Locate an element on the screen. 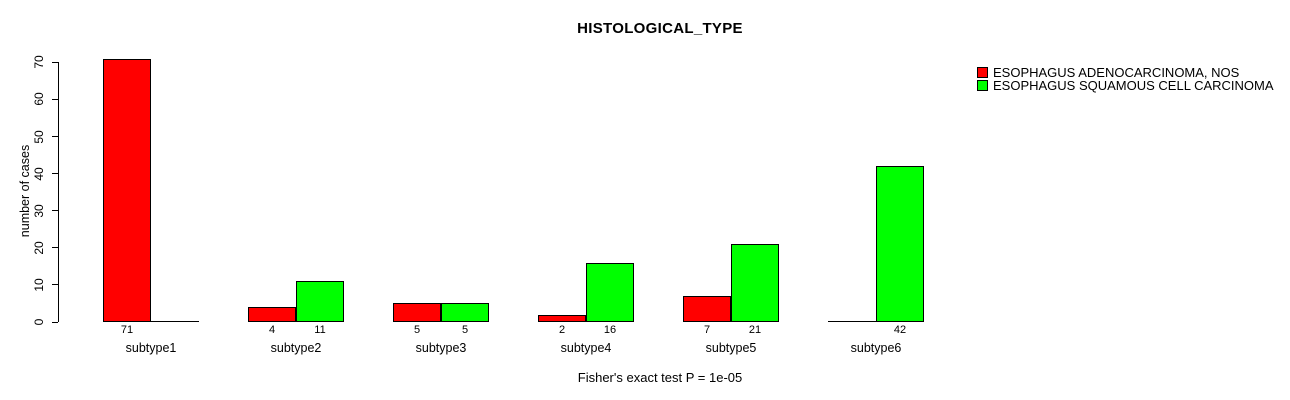 The width and height of the screenshot is (1290, 400). x-axis-category-label: subtype2 is located at coordinates (296, 348).